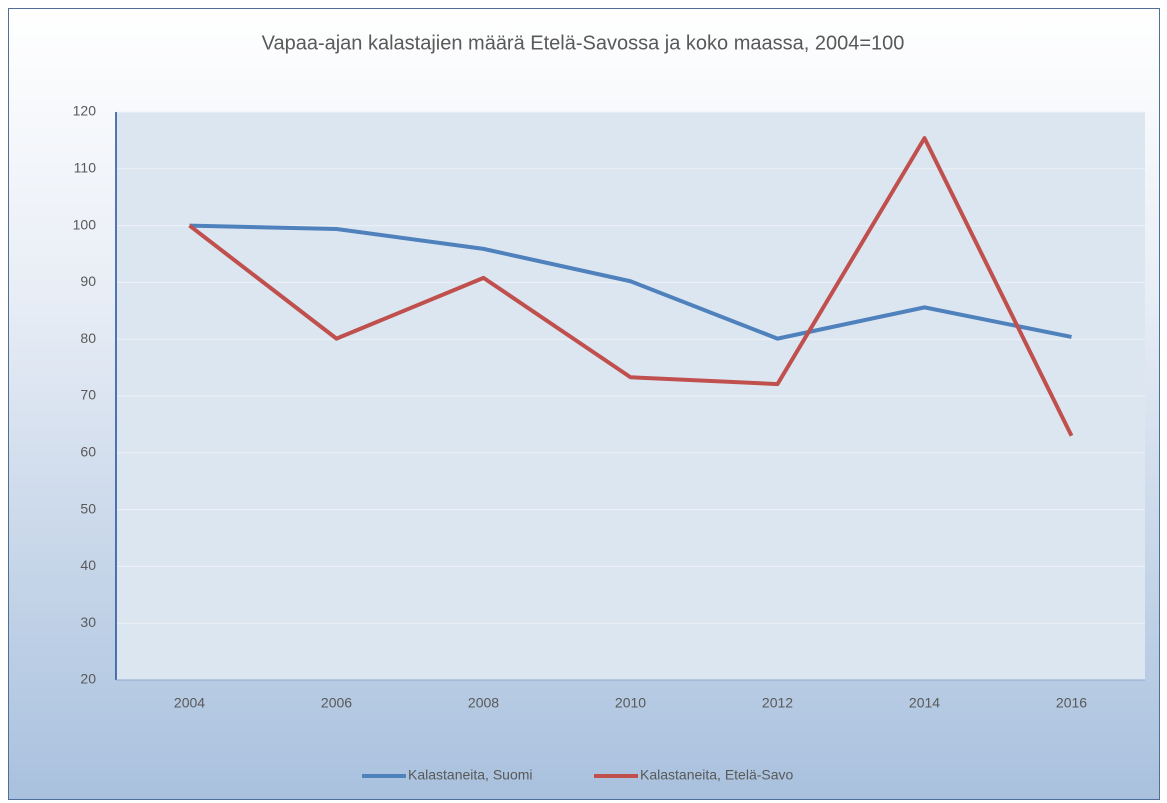  Describe the element at coordinates (88, 338) in the screenshot. I see `y-tick-label: 80` at that location.